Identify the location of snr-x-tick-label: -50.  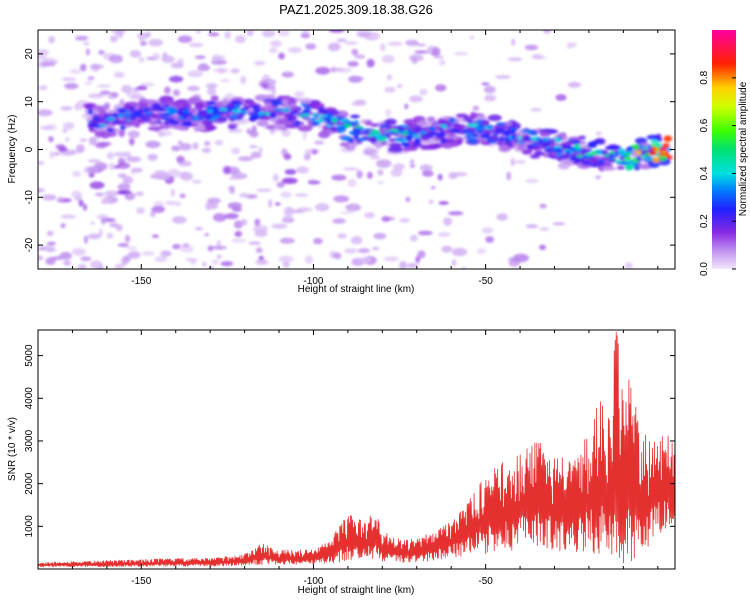
(485, 581).